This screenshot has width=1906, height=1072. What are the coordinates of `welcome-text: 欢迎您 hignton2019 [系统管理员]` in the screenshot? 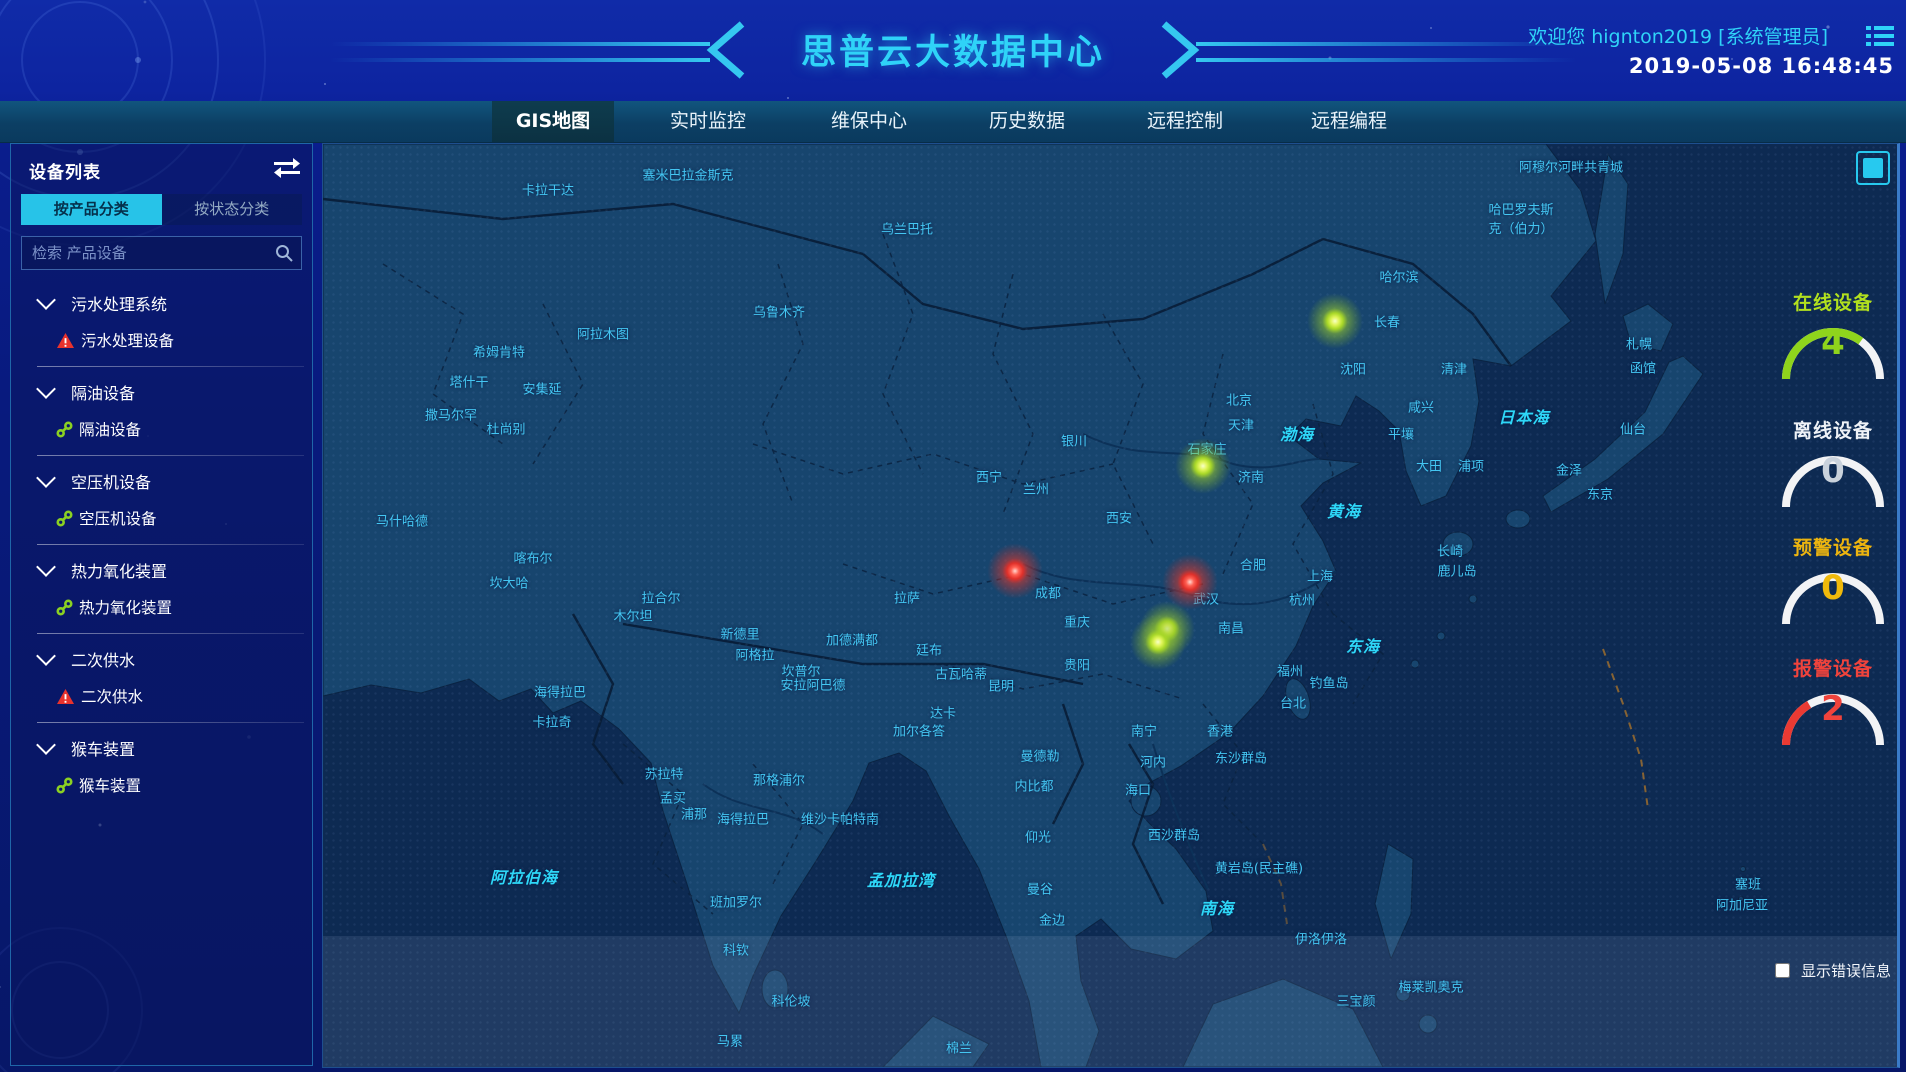 It's located at (1678, 37).